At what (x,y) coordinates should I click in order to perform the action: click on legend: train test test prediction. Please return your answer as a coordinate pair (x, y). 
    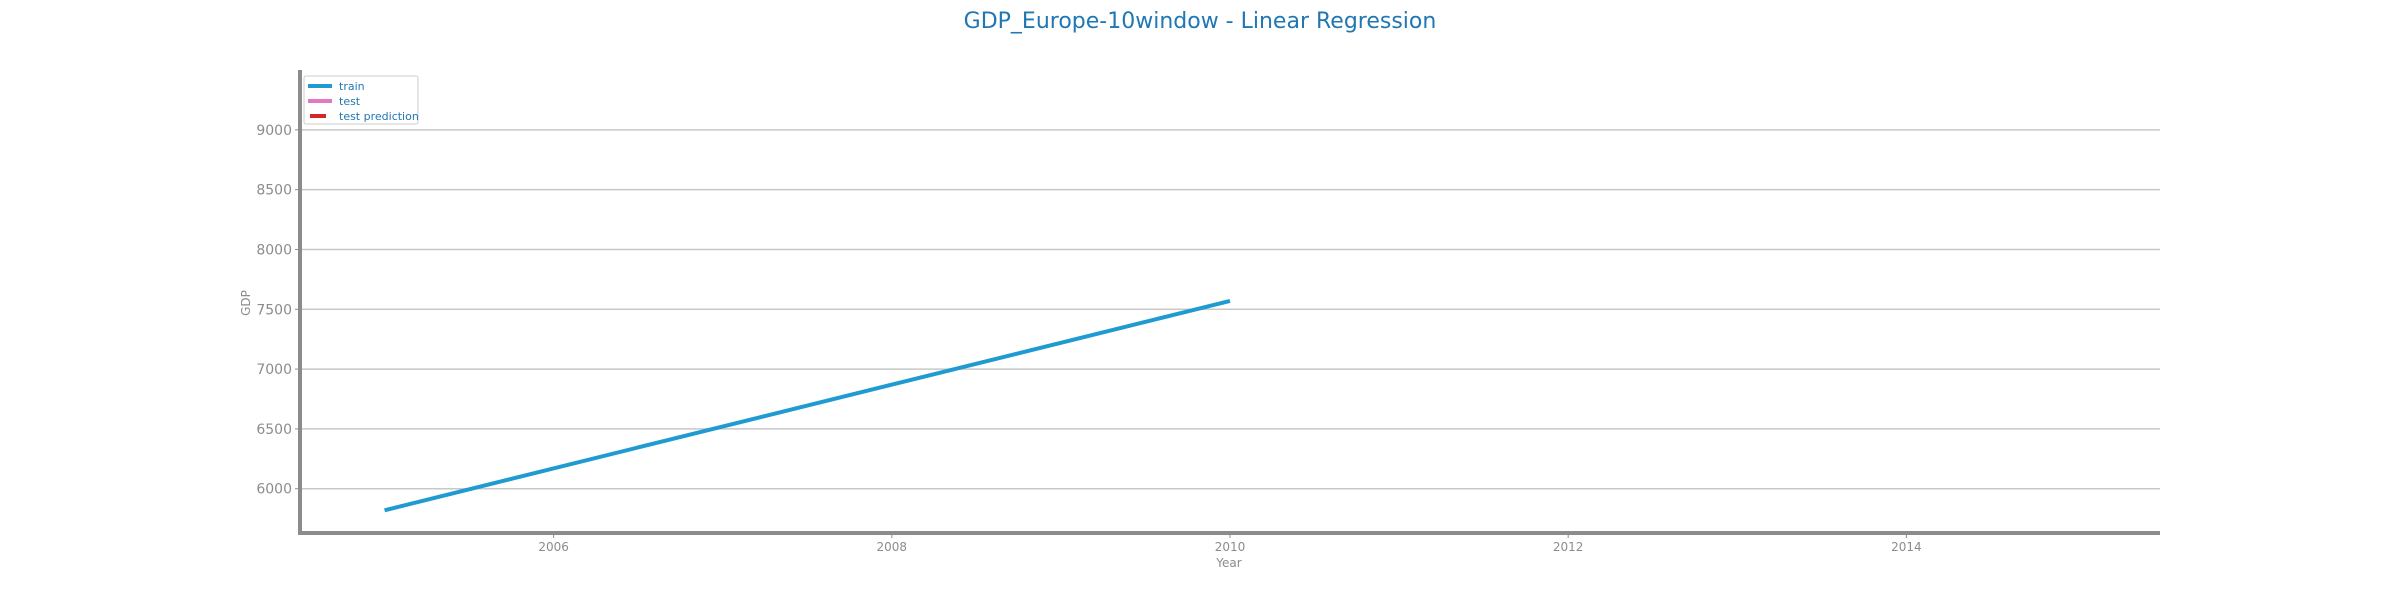
    Looking at the image, I should click on (361, 100).